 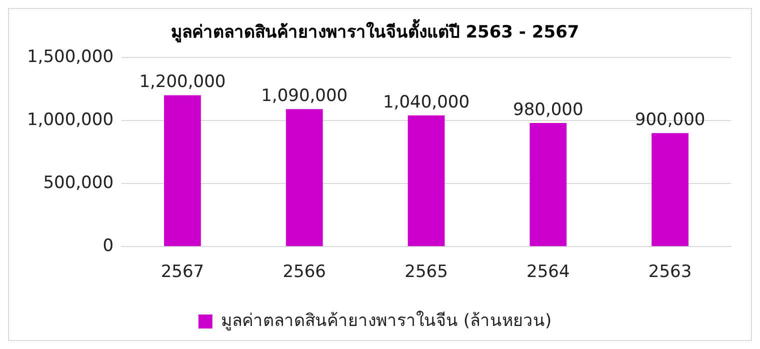 I want to click on x-tick-label: 2565, so click(x=426, y=272).